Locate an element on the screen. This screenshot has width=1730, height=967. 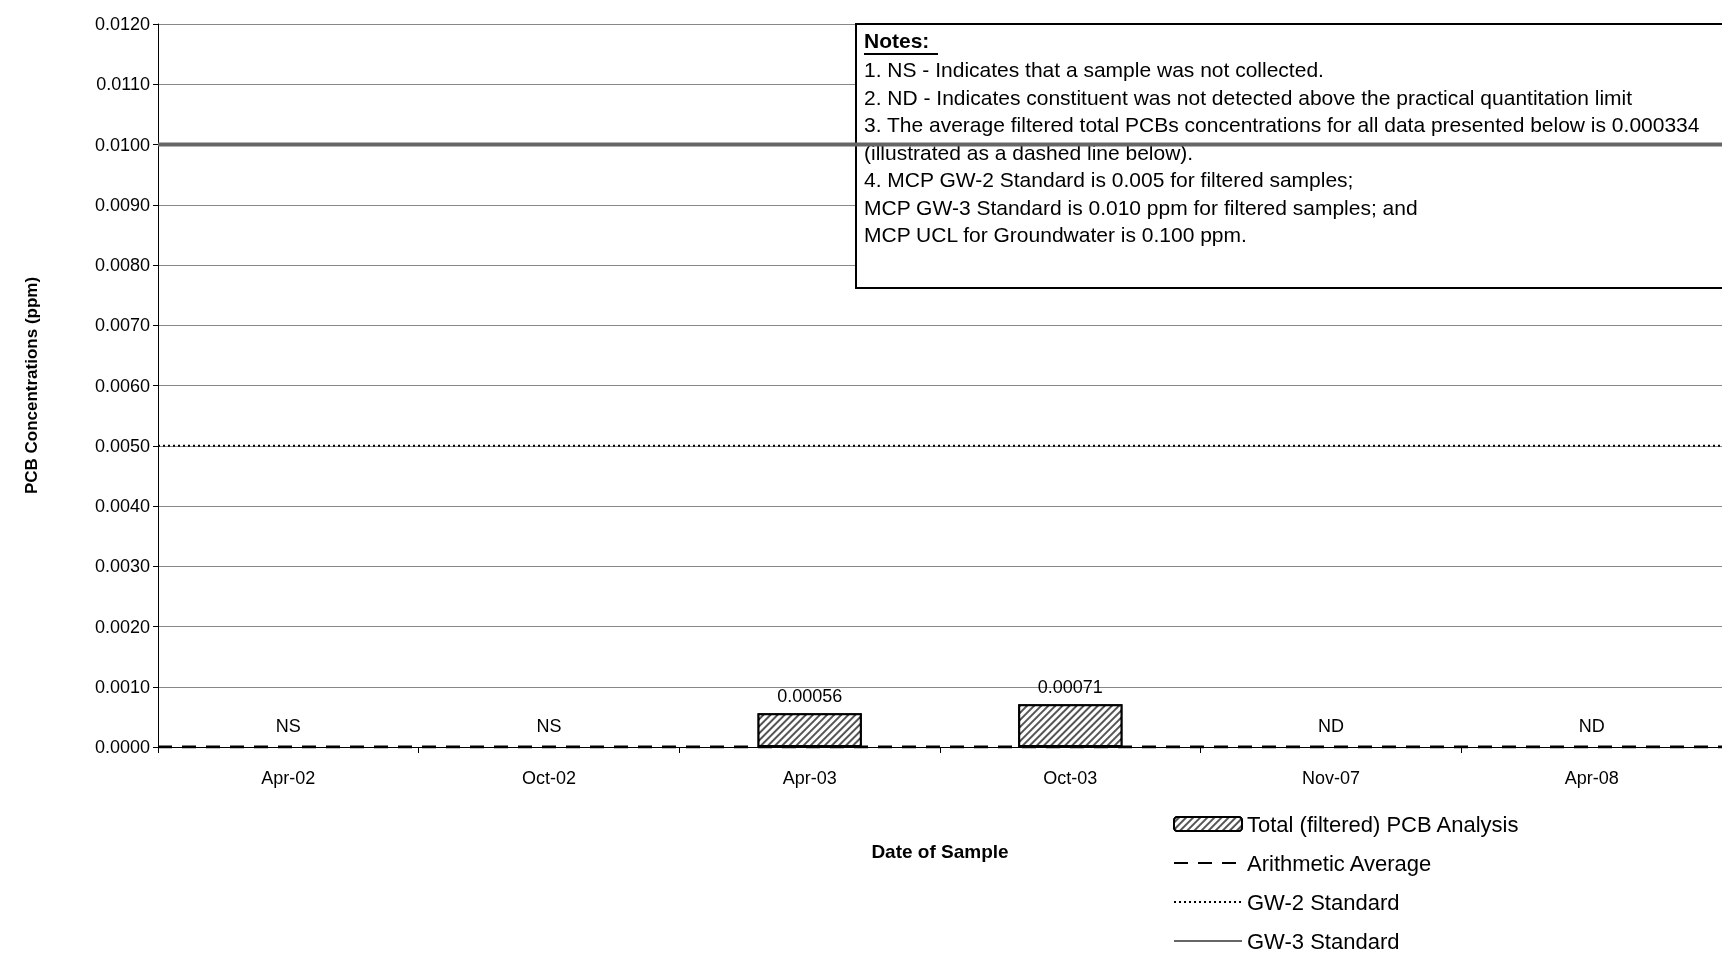
y-tick-label: 0.0110 is located at coordinates (123, 84).